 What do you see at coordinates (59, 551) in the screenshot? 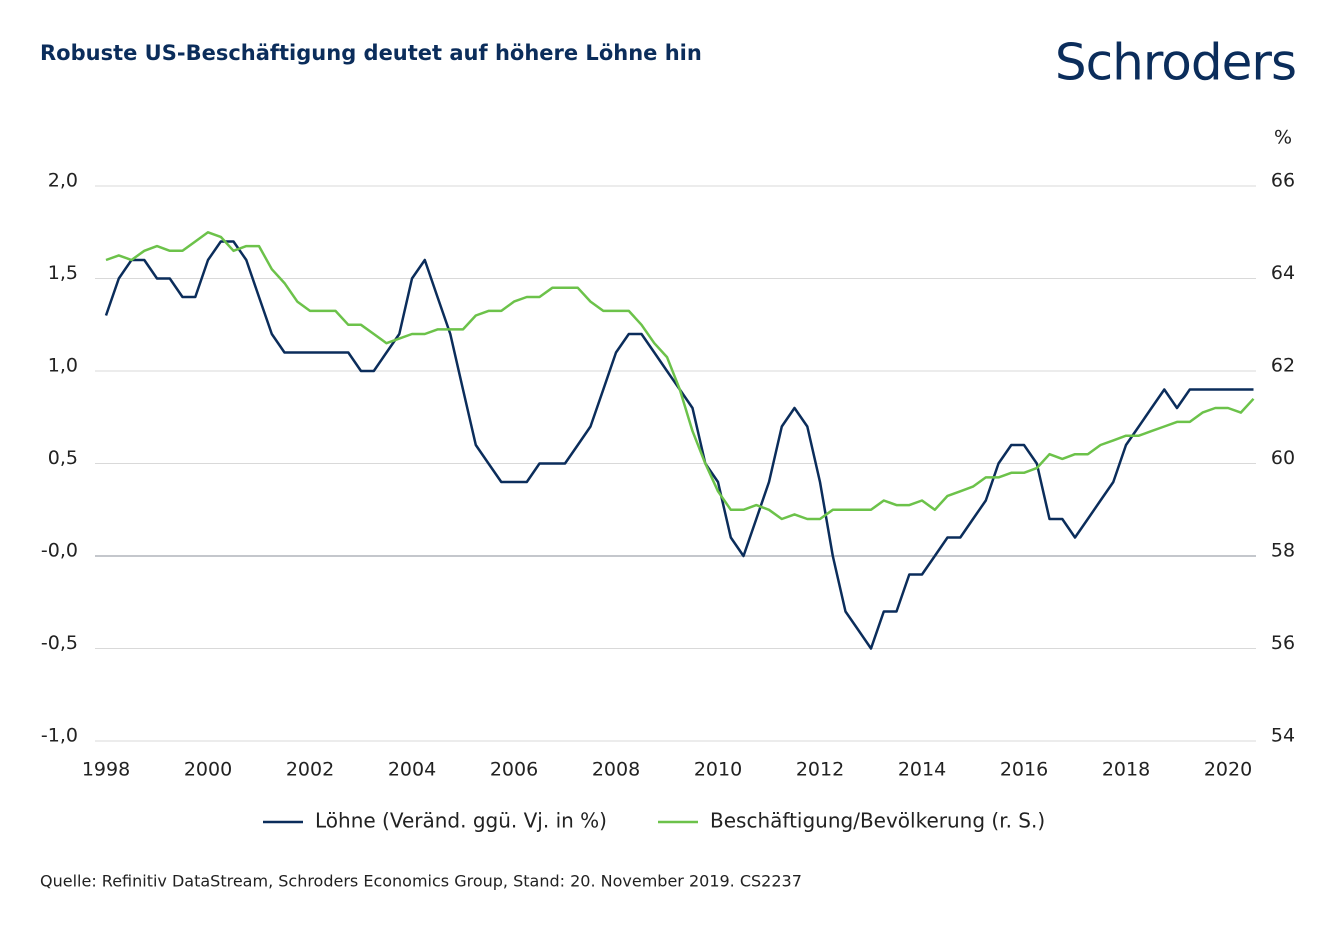
I see `y-tick-label: -0,0` at bounding box center [59, 551].